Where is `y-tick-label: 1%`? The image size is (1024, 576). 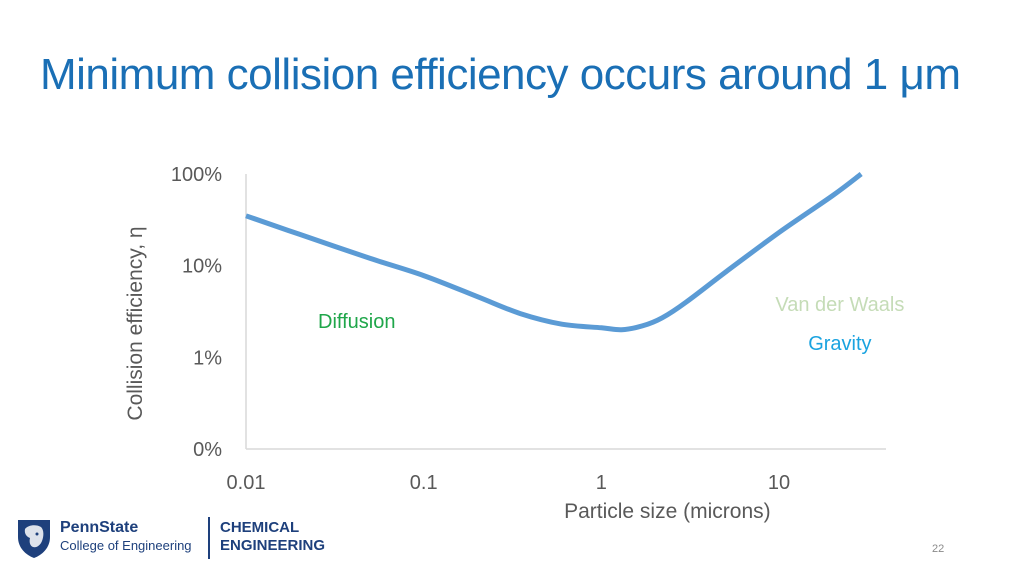 y-tick-label: 1% is located at coordinates (207, 358).